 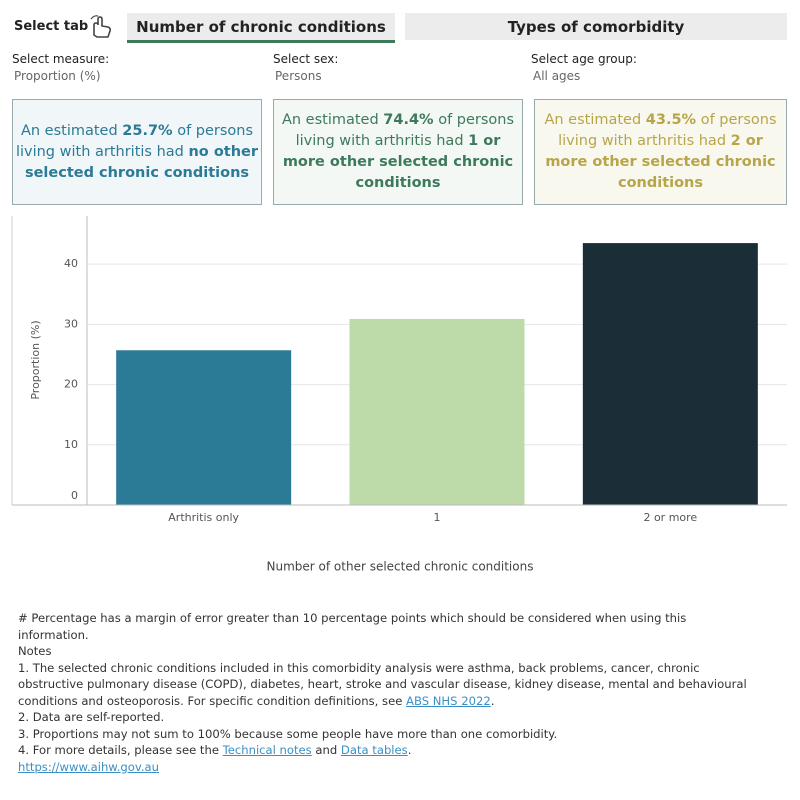 What do you see at coordinates (596, 26) in the screenshot?
I see `tab-button: Types of comorbidity` at bounding box center [596, 26].